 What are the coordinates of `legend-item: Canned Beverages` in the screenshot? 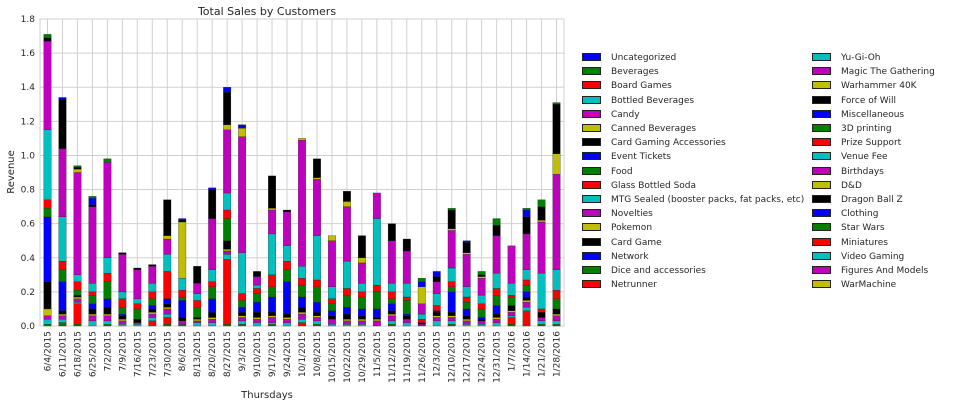 It's located at (639, 129).